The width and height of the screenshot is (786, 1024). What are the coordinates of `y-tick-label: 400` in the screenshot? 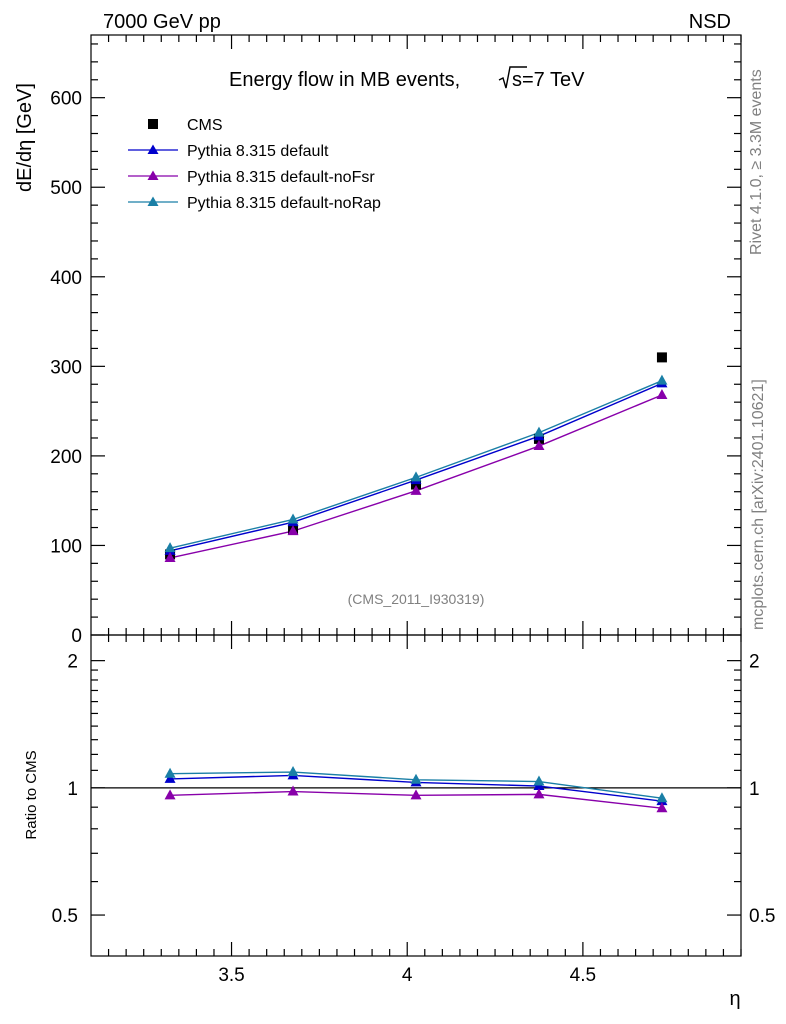 It's located at (66, 278).